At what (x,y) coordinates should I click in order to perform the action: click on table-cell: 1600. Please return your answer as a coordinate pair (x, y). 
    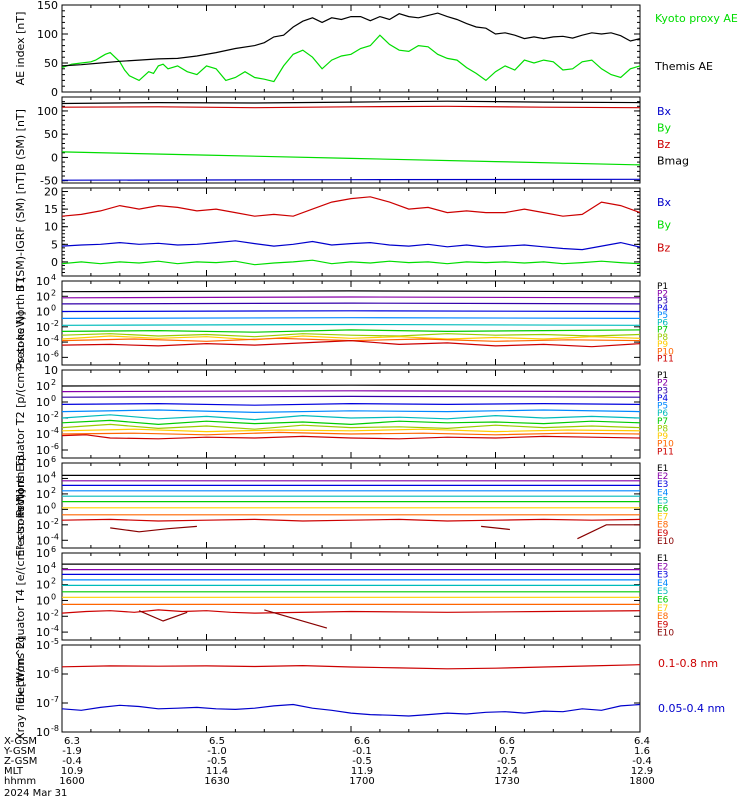
    Looking at the image, I should click on (71, 781).